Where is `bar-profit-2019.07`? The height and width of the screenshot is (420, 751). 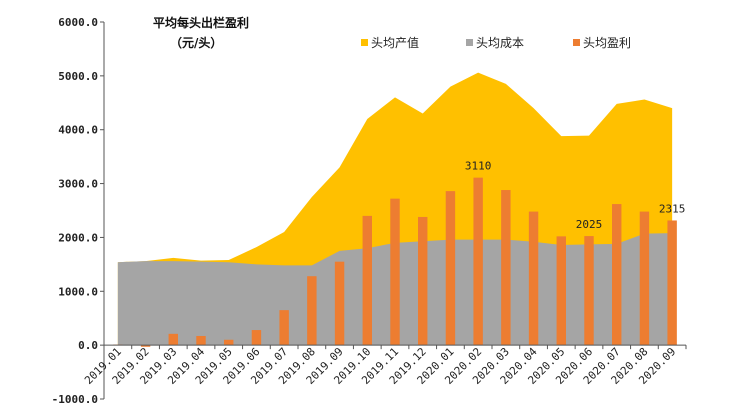
bar-profit-2019.07 is located at coordinates (284, 328).